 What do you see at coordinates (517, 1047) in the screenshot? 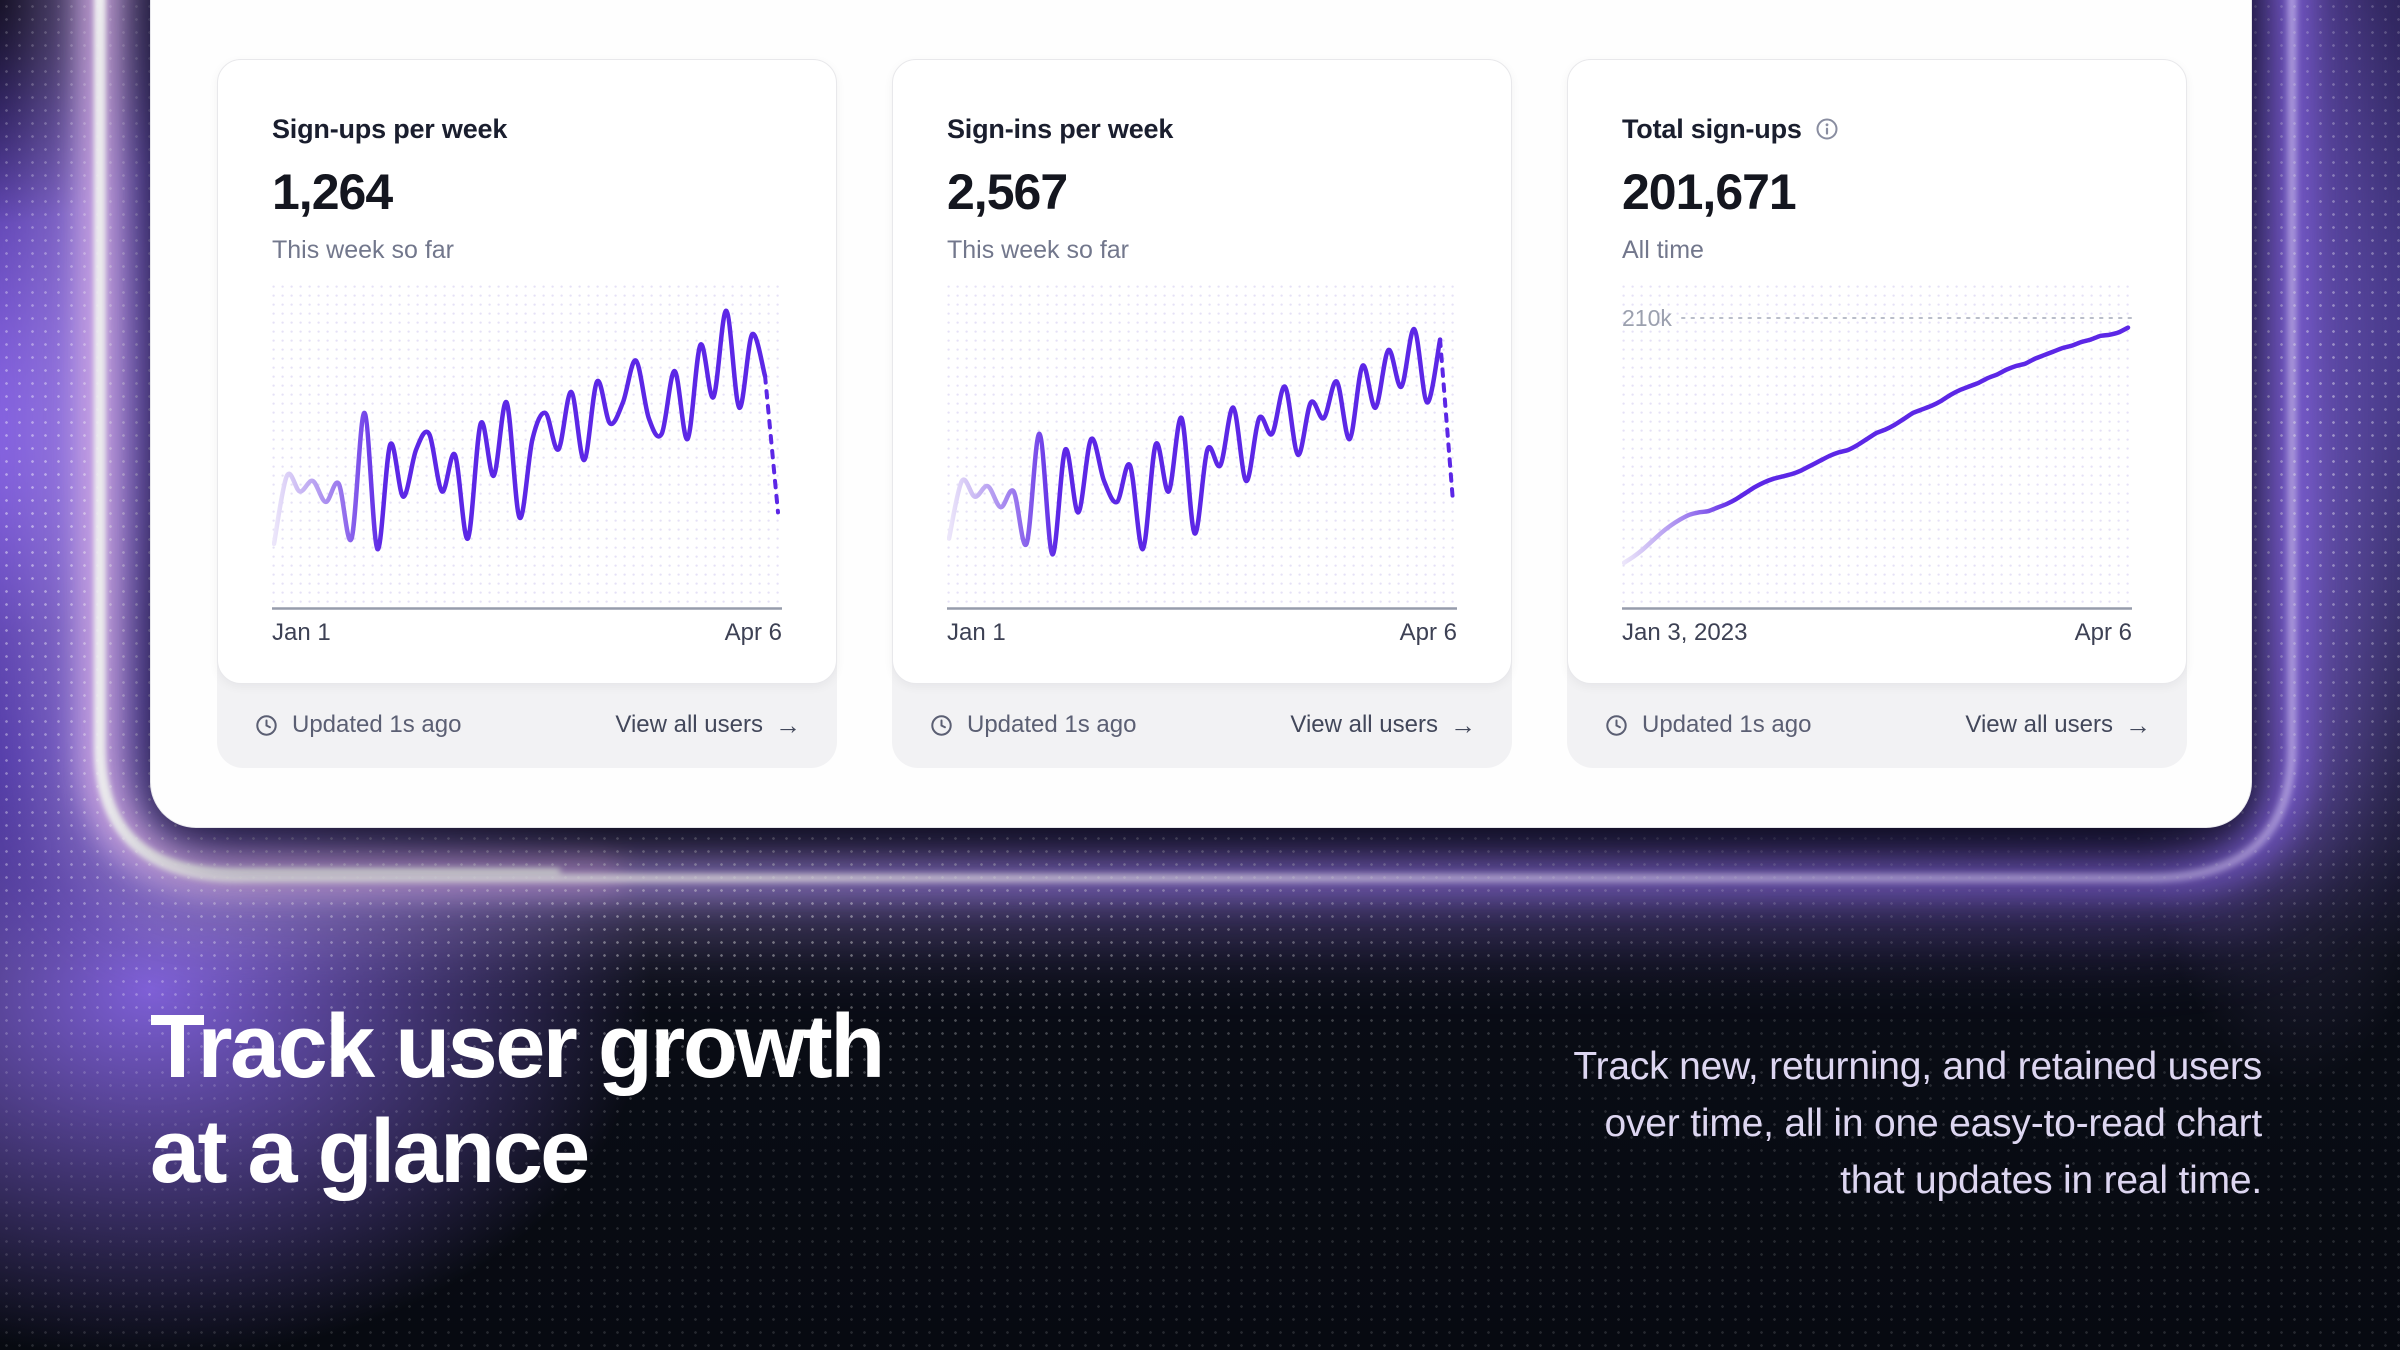
I see `hero-heading-line1: Track user growth` at bounding box center [517, 1047].